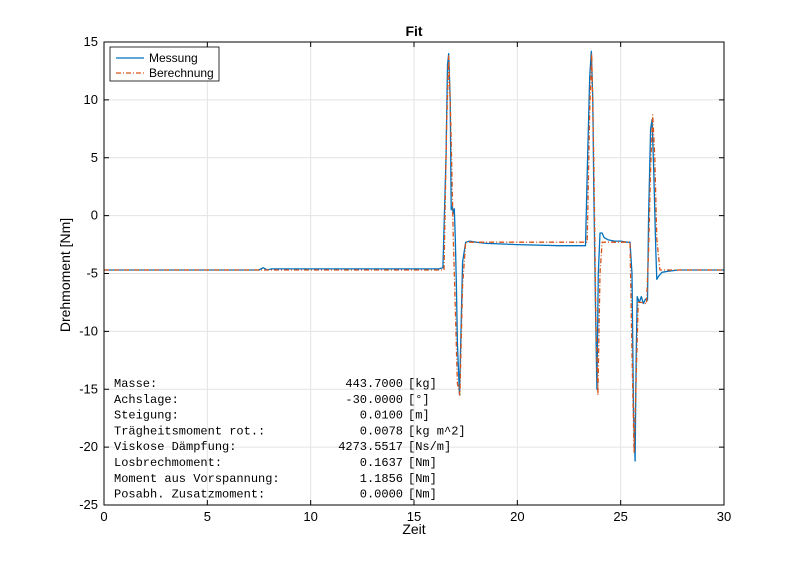 The height and width of the screenshot is (565, 799). What do you see at coordinates (413, 529) in the screenshot?
I see `x-axis-label: Zeit` at bounding box center [413, 529].